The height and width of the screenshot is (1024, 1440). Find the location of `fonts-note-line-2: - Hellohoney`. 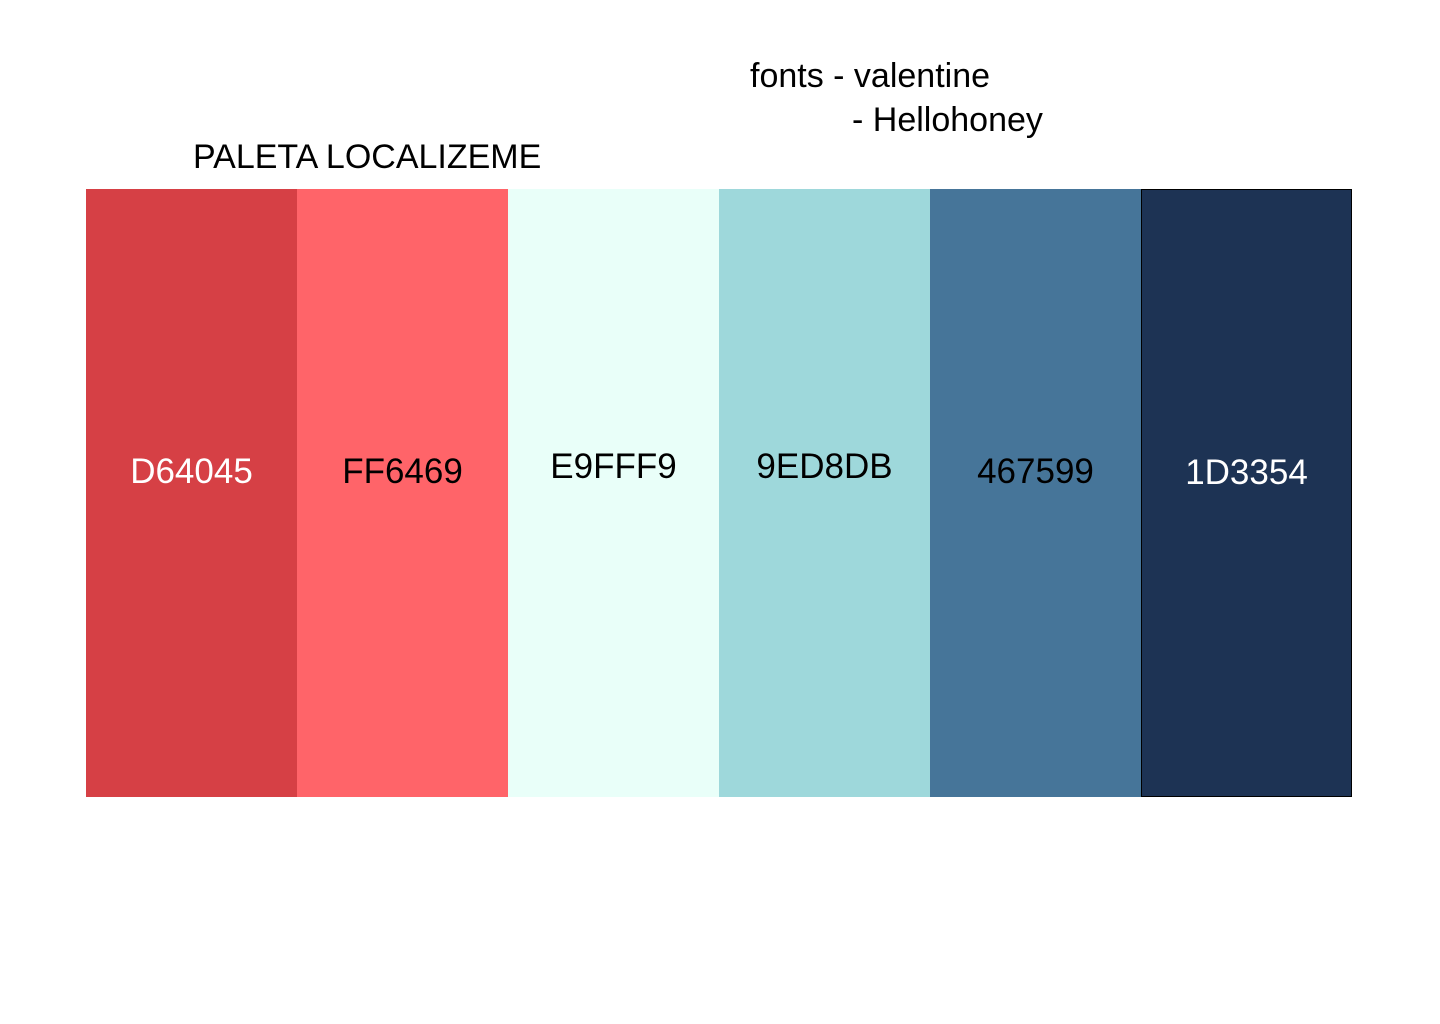

fonts-note-line-2: - Hellohoney is located at coordinates (947, 120).